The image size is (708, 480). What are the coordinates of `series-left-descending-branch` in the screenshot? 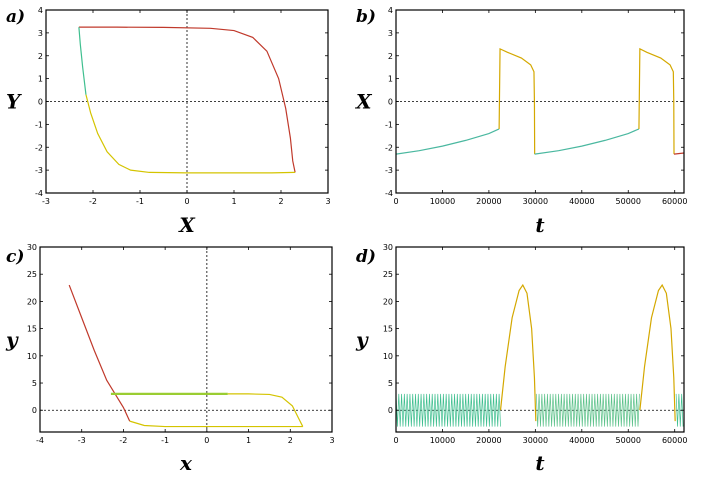 It's located at (99, 353).